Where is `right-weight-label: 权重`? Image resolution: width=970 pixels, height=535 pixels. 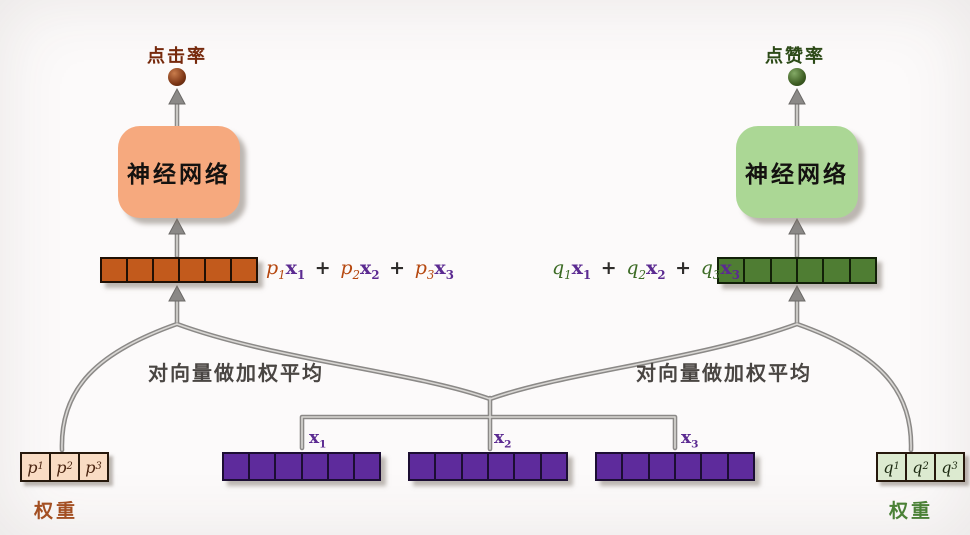 right-weight-label: 权重 is located at coordinates (911, 511).